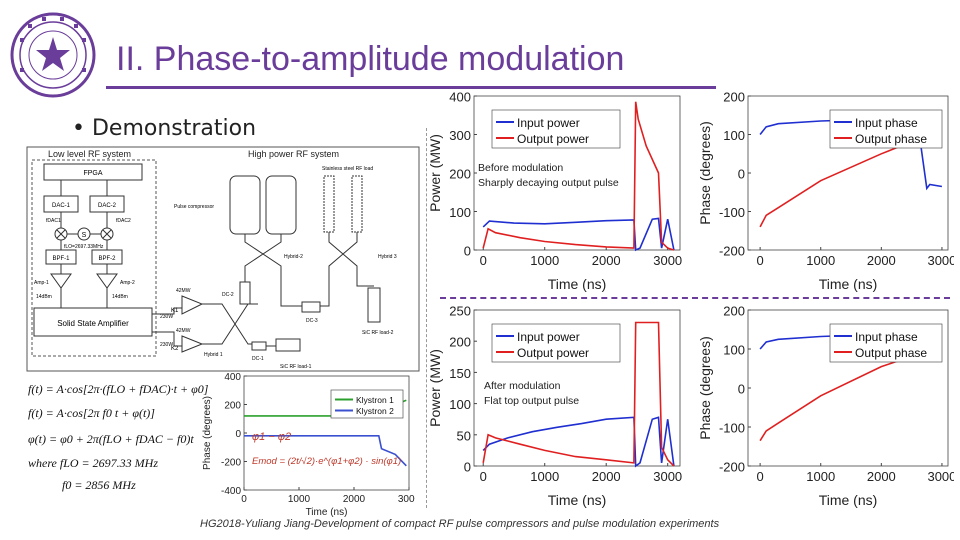 The width and height of the screenshot is (960, 540). Describe the element at coordinates (435, 173) in the screenshot. I see `y-axis-label: Power (MW)` at that location.